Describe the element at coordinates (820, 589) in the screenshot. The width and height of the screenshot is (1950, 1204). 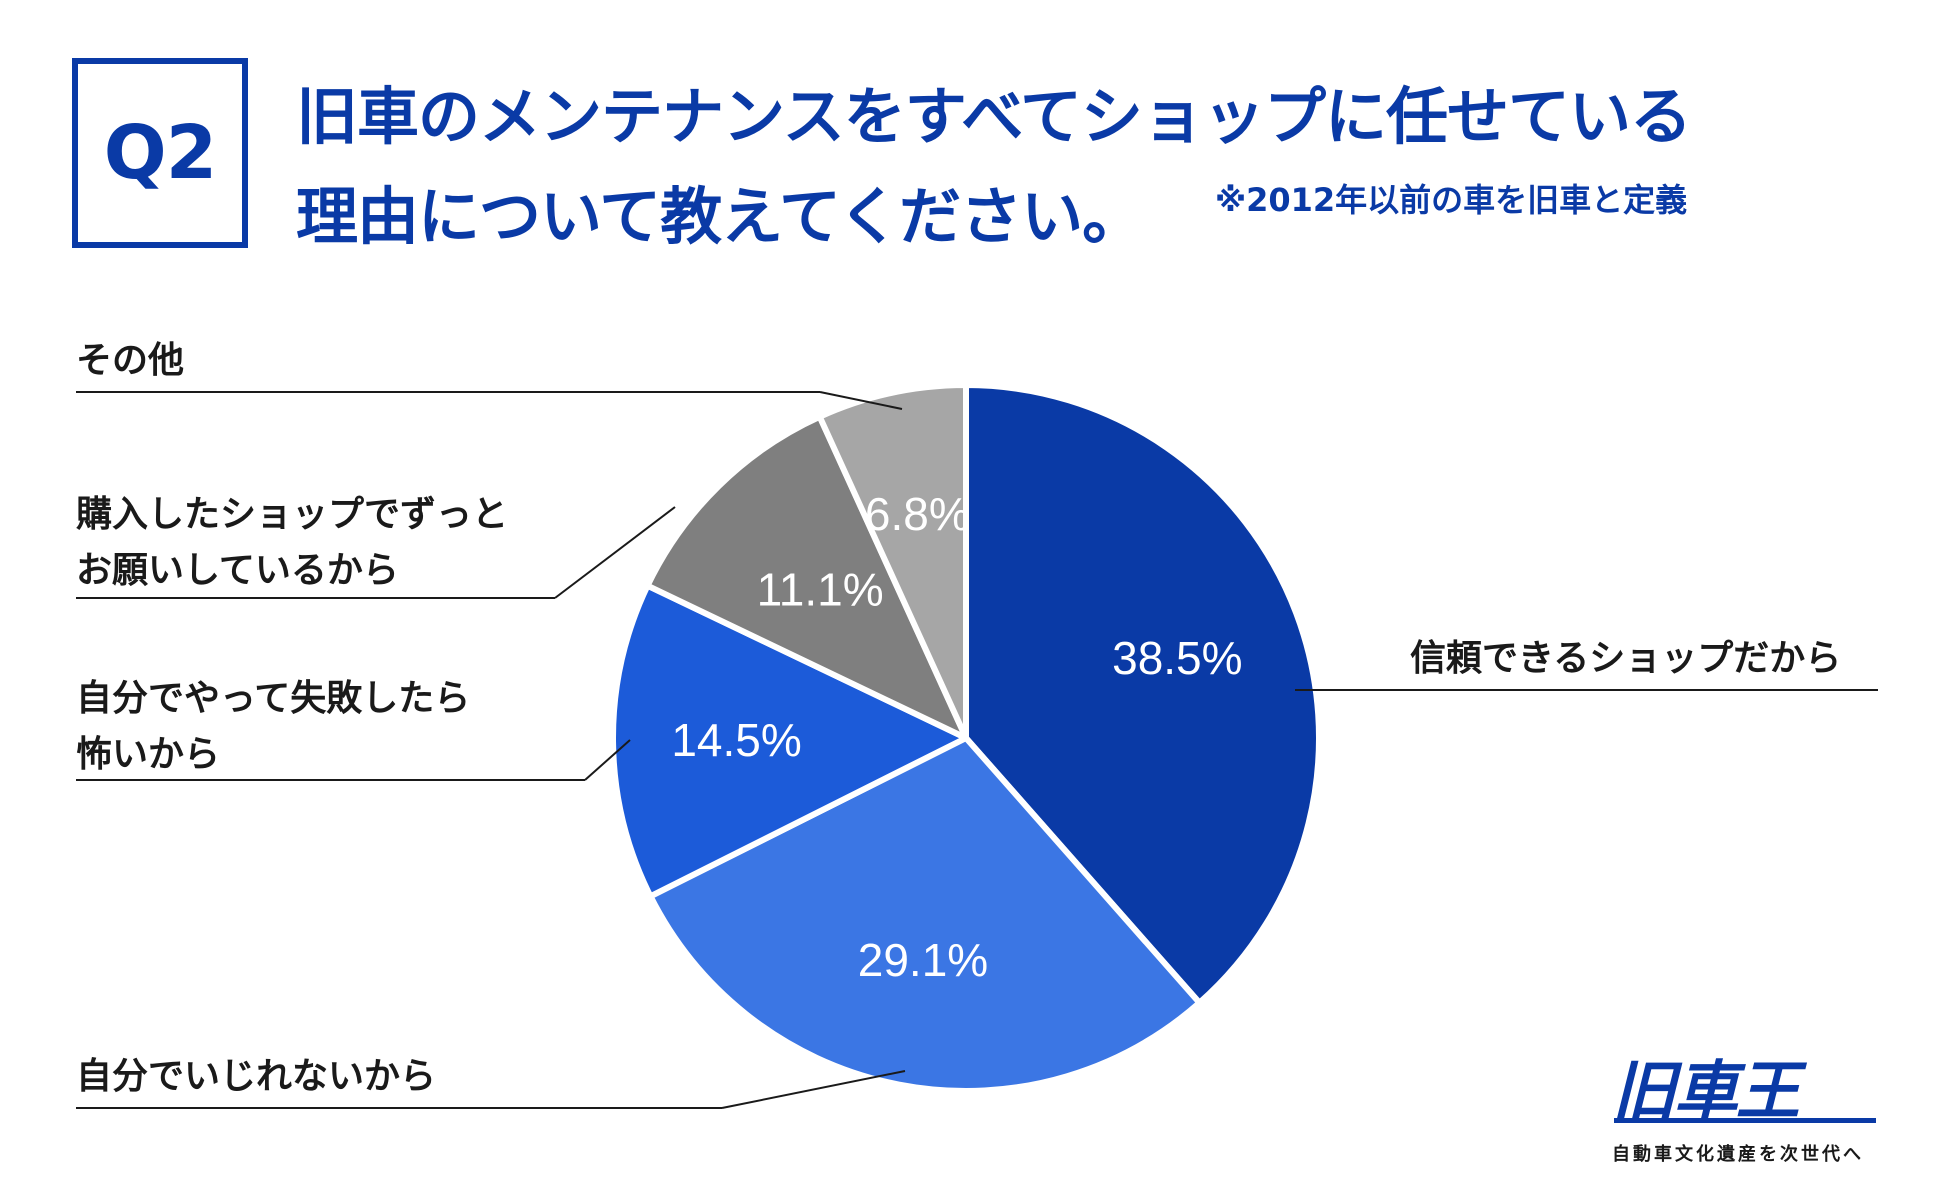
I see `slice-value-label-4: 11.1%` at that location.